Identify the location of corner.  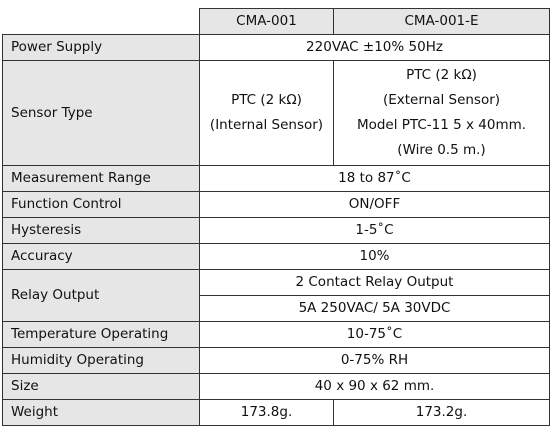
(101, 21).